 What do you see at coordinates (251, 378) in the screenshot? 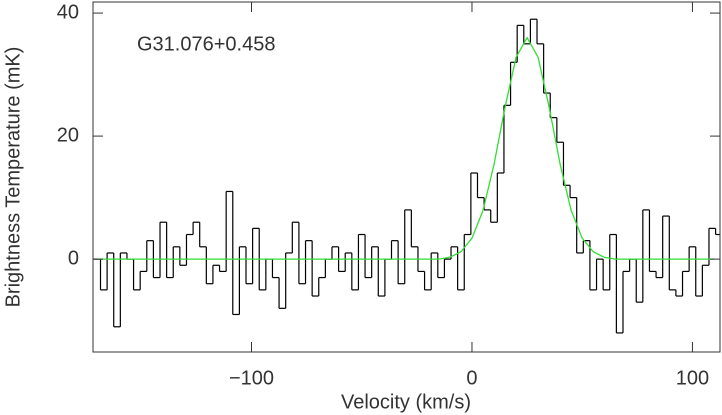
I see `x-tick-label: −100` at bounding box center [251, 378].